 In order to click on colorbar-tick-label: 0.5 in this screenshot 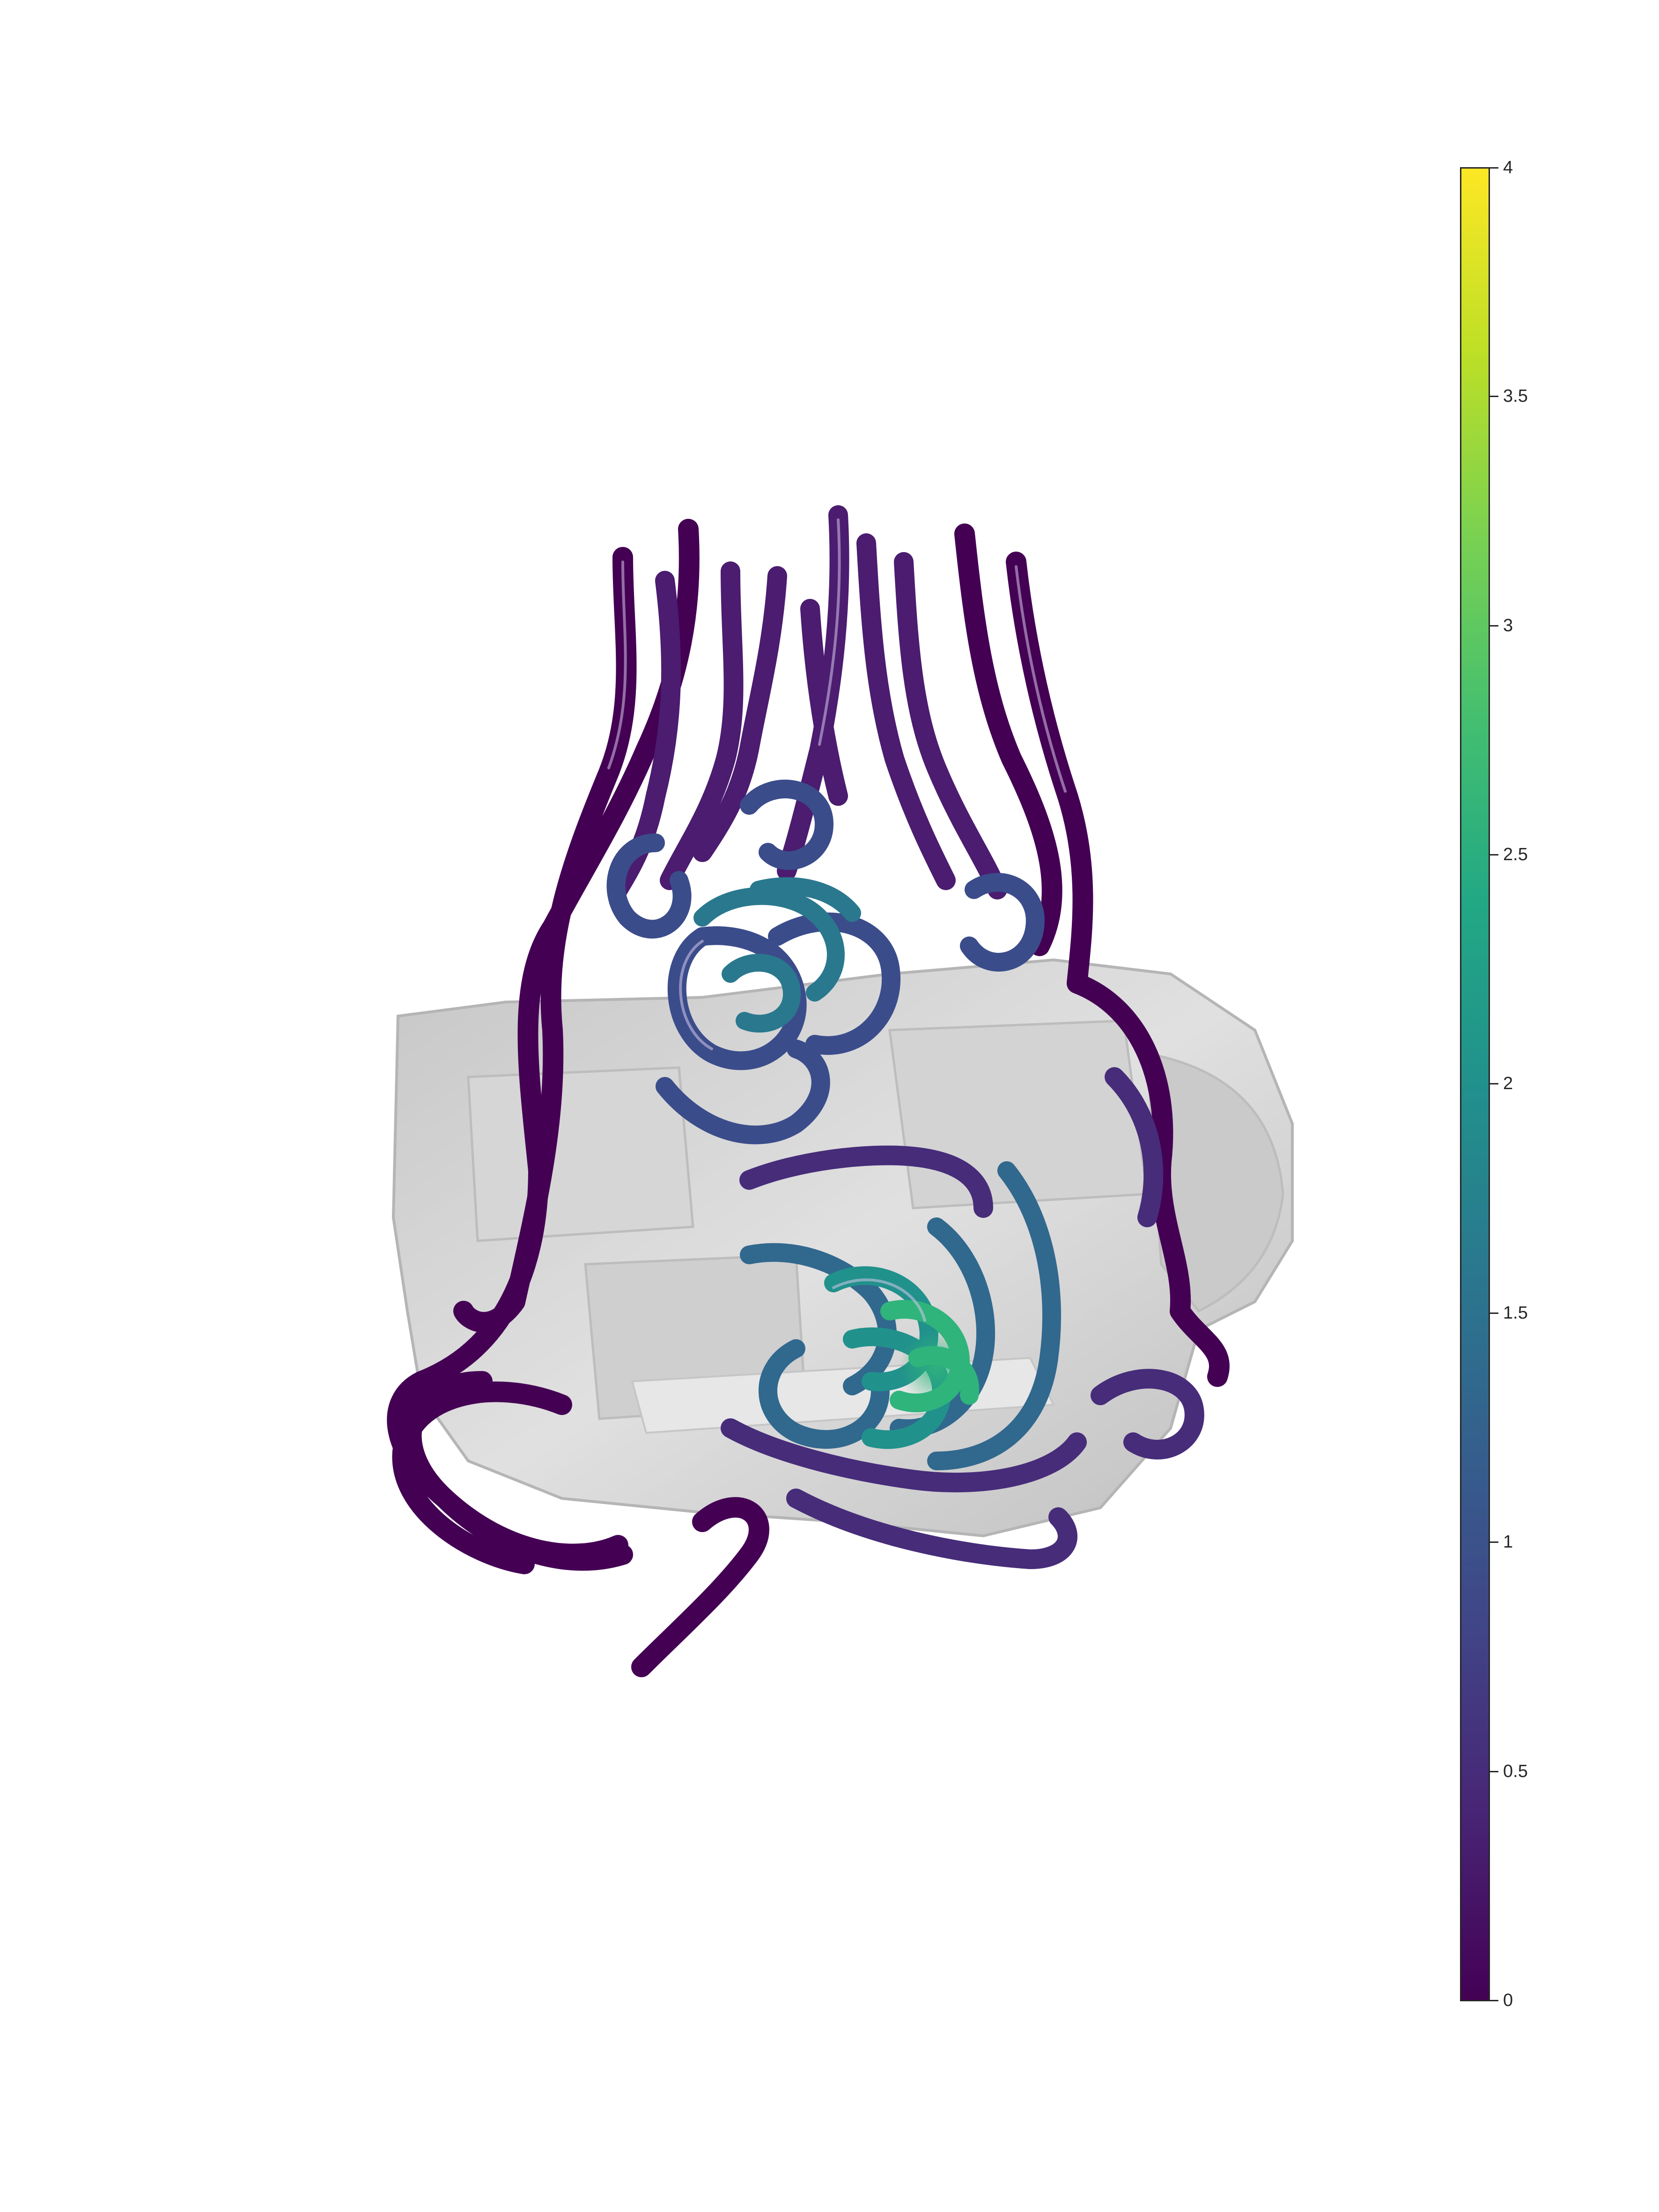, I will do `click(1516, 1772)`.